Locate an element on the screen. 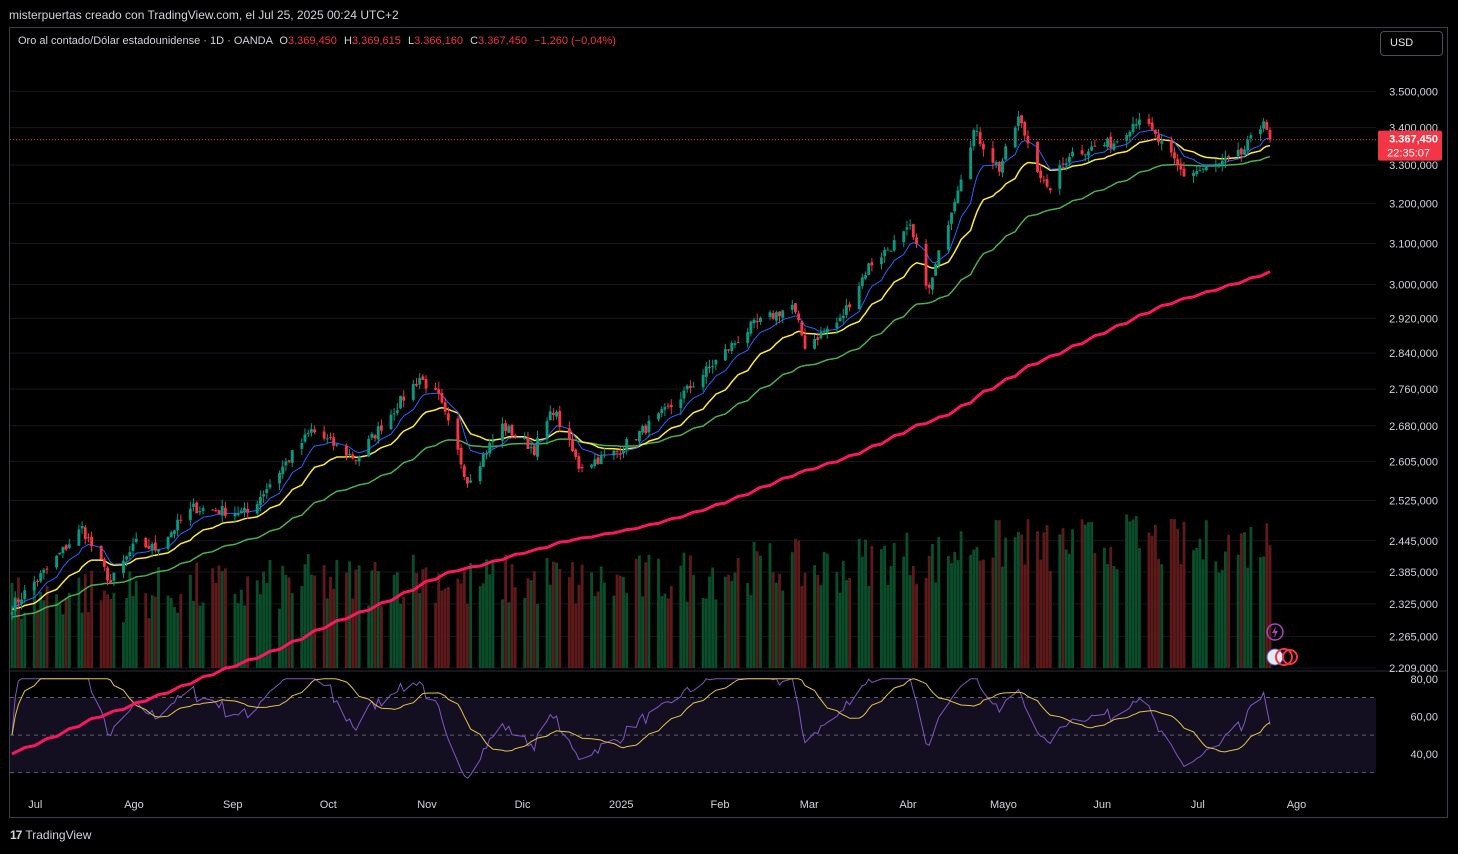  rsi-line is located at coordinates (641, 728).